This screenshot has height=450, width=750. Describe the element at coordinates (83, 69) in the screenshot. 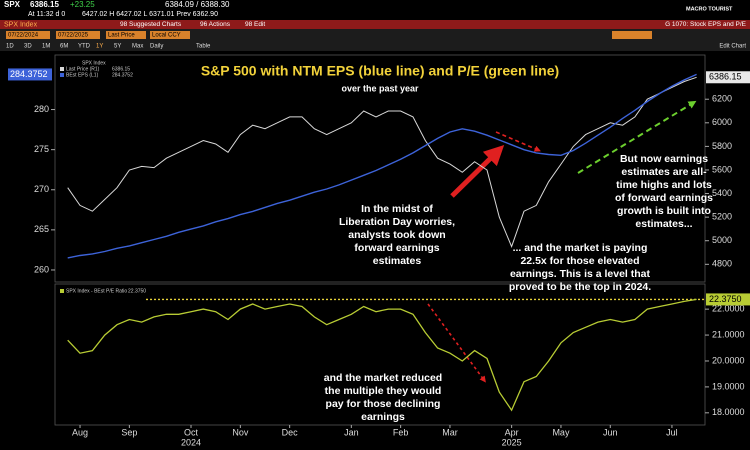

I see `legend-label: Last Price (R1)` at that location.